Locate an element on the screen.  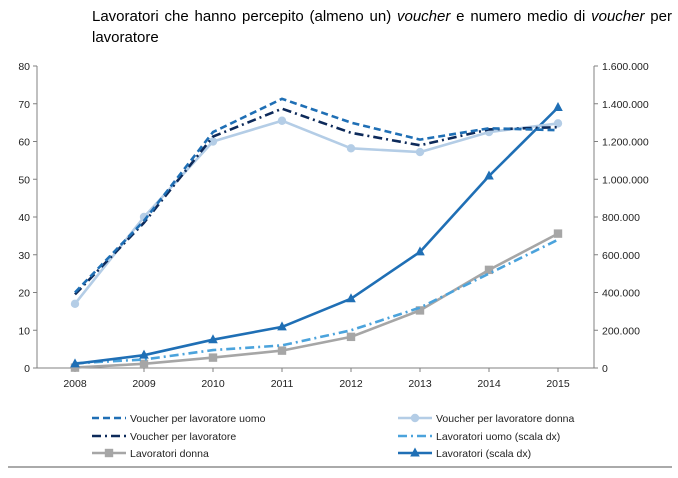
x-tick-label: 2014 is located at coordinates (489, 384).